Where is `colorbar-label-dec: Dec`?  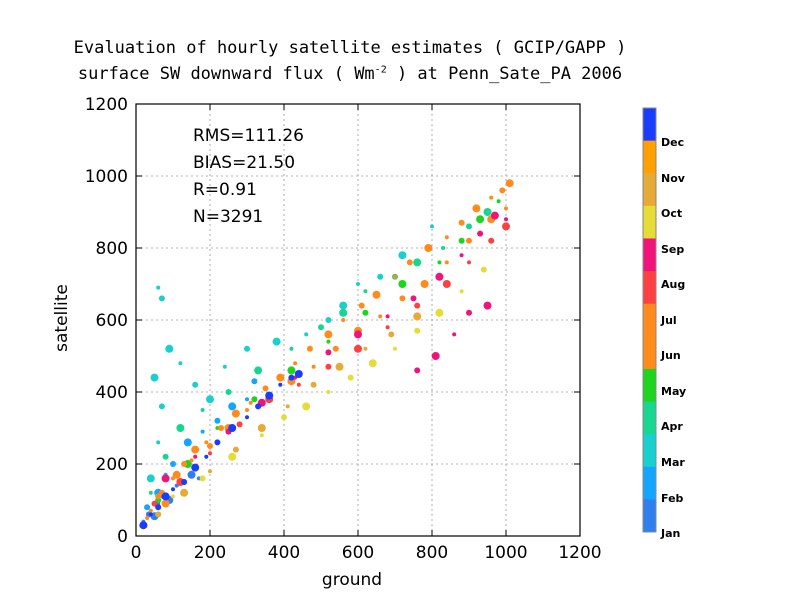
colorbar-label-dec: Dec is located at coordinates (673, 142).